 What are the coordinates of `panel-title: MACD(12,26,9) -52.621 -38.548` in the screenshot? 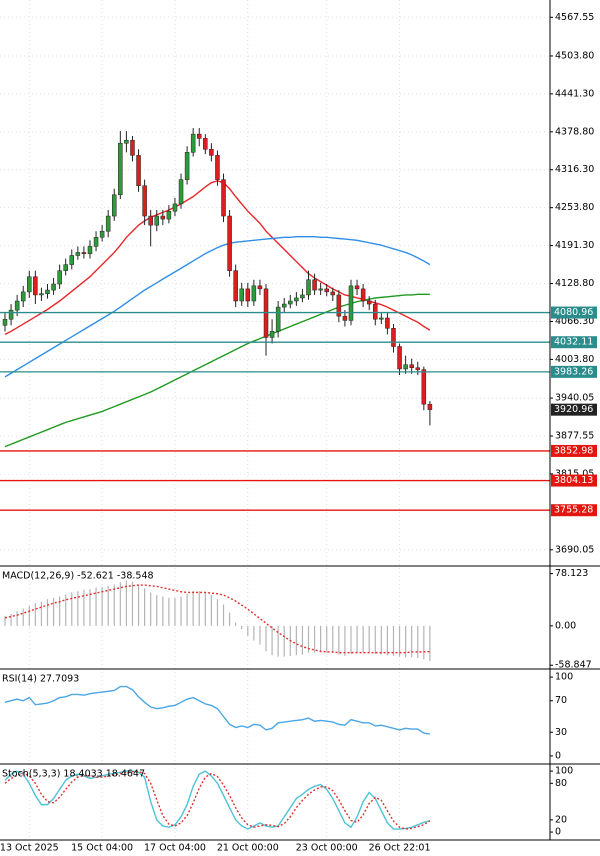 It's located at (78, 576).